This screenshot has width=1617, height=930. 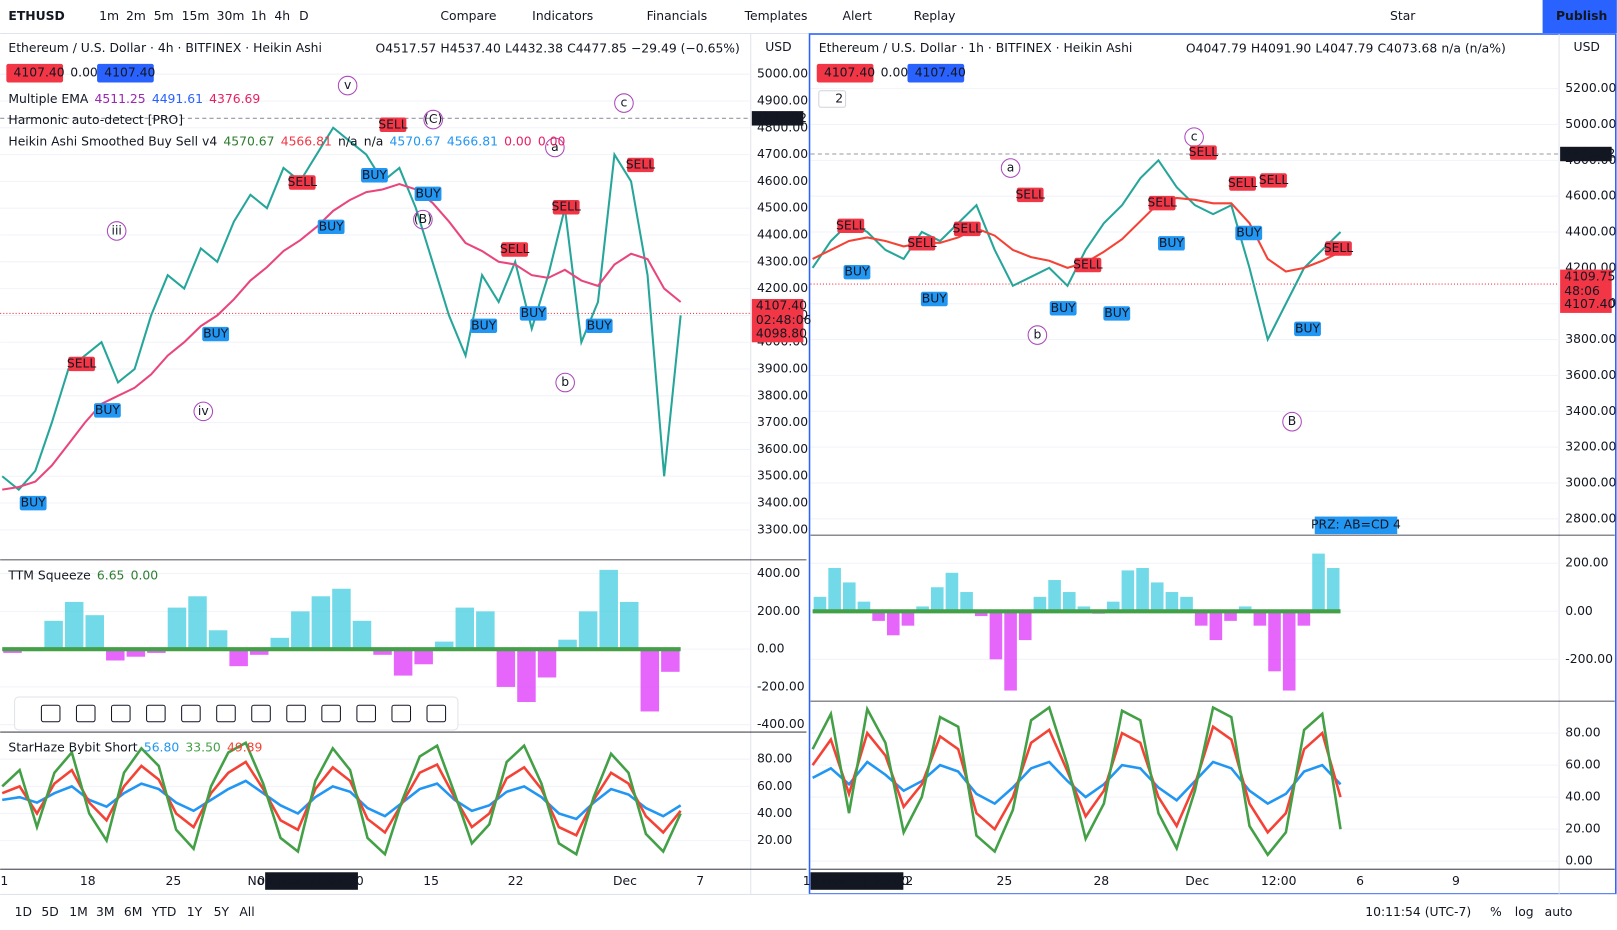 What do you see at coordinates (105, 912) in the screenshot?
I see `range-button: 3M` at bounding box center [105, 912].